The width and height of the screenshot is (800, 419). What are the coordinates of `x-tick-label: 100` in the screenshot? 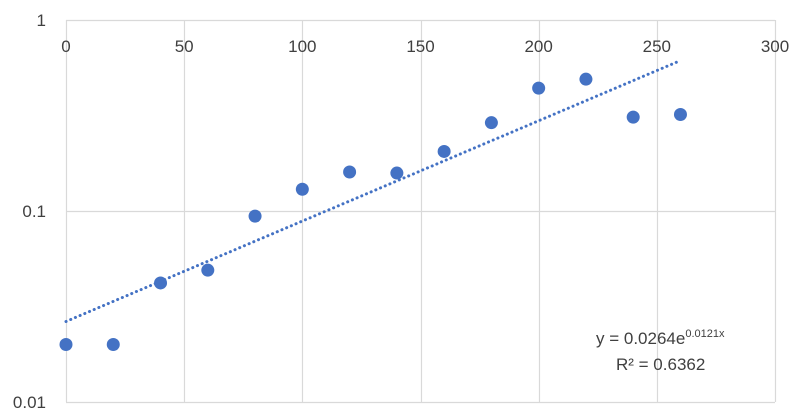 It's located at (302, 46).